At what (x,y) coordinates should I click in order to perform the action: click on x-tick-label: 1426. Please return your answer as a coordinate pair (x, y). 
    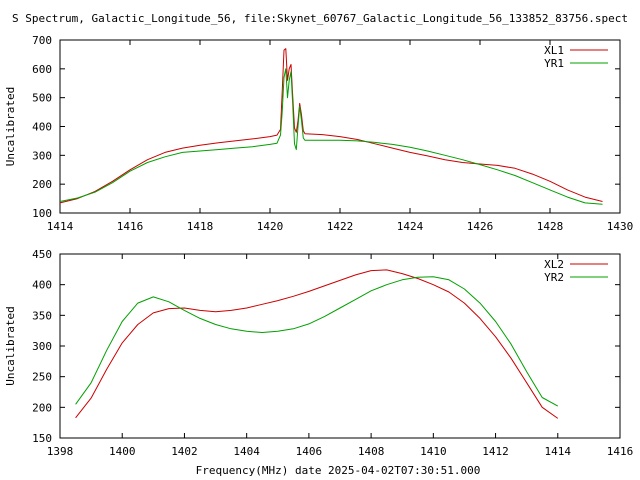
    Looking at the image, I should click on (480, 226).